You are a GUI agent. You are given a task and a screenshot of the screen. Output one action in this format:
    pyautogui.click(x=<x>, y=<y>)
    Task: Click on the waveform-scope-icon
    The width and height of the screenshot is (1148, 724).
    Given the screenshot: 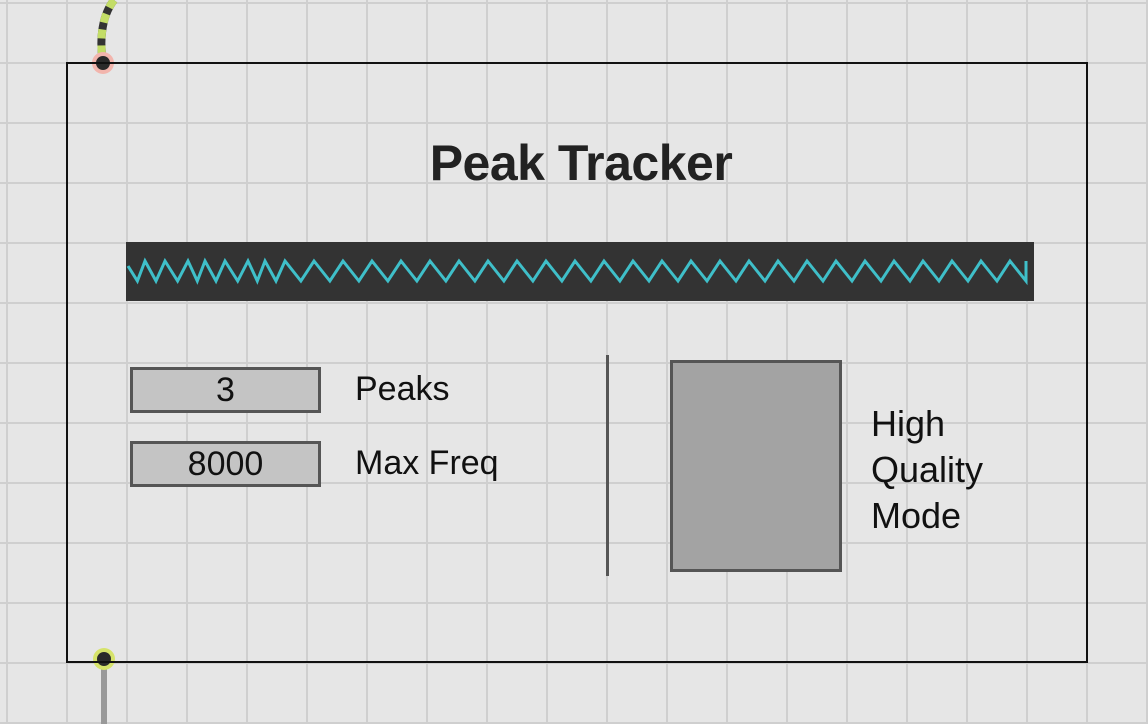 What is the action you would take?
    pyautogui.click(x=577, y=271)
    